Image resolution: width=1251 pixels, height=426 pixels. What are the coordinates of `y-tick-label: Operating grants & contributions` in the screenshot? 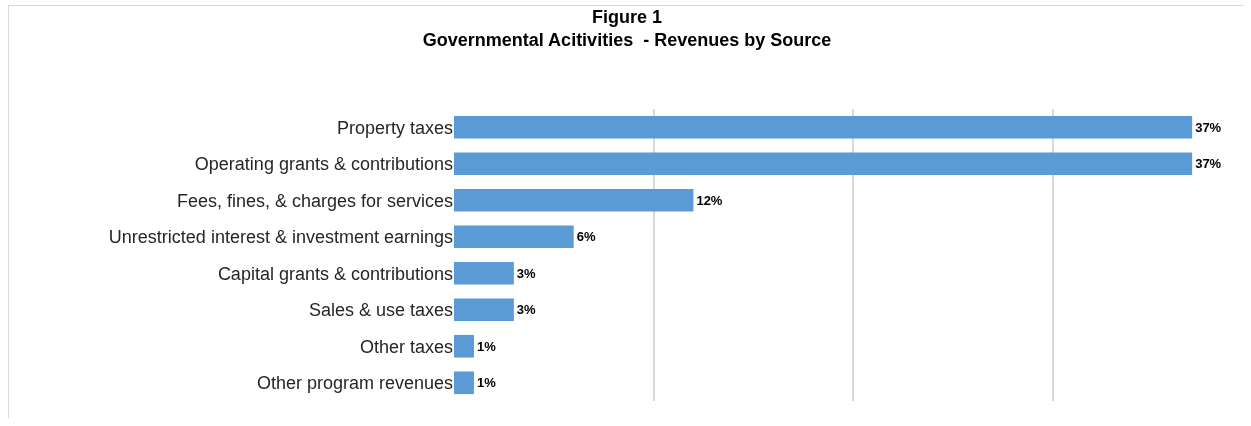 It's located at (323, 164).